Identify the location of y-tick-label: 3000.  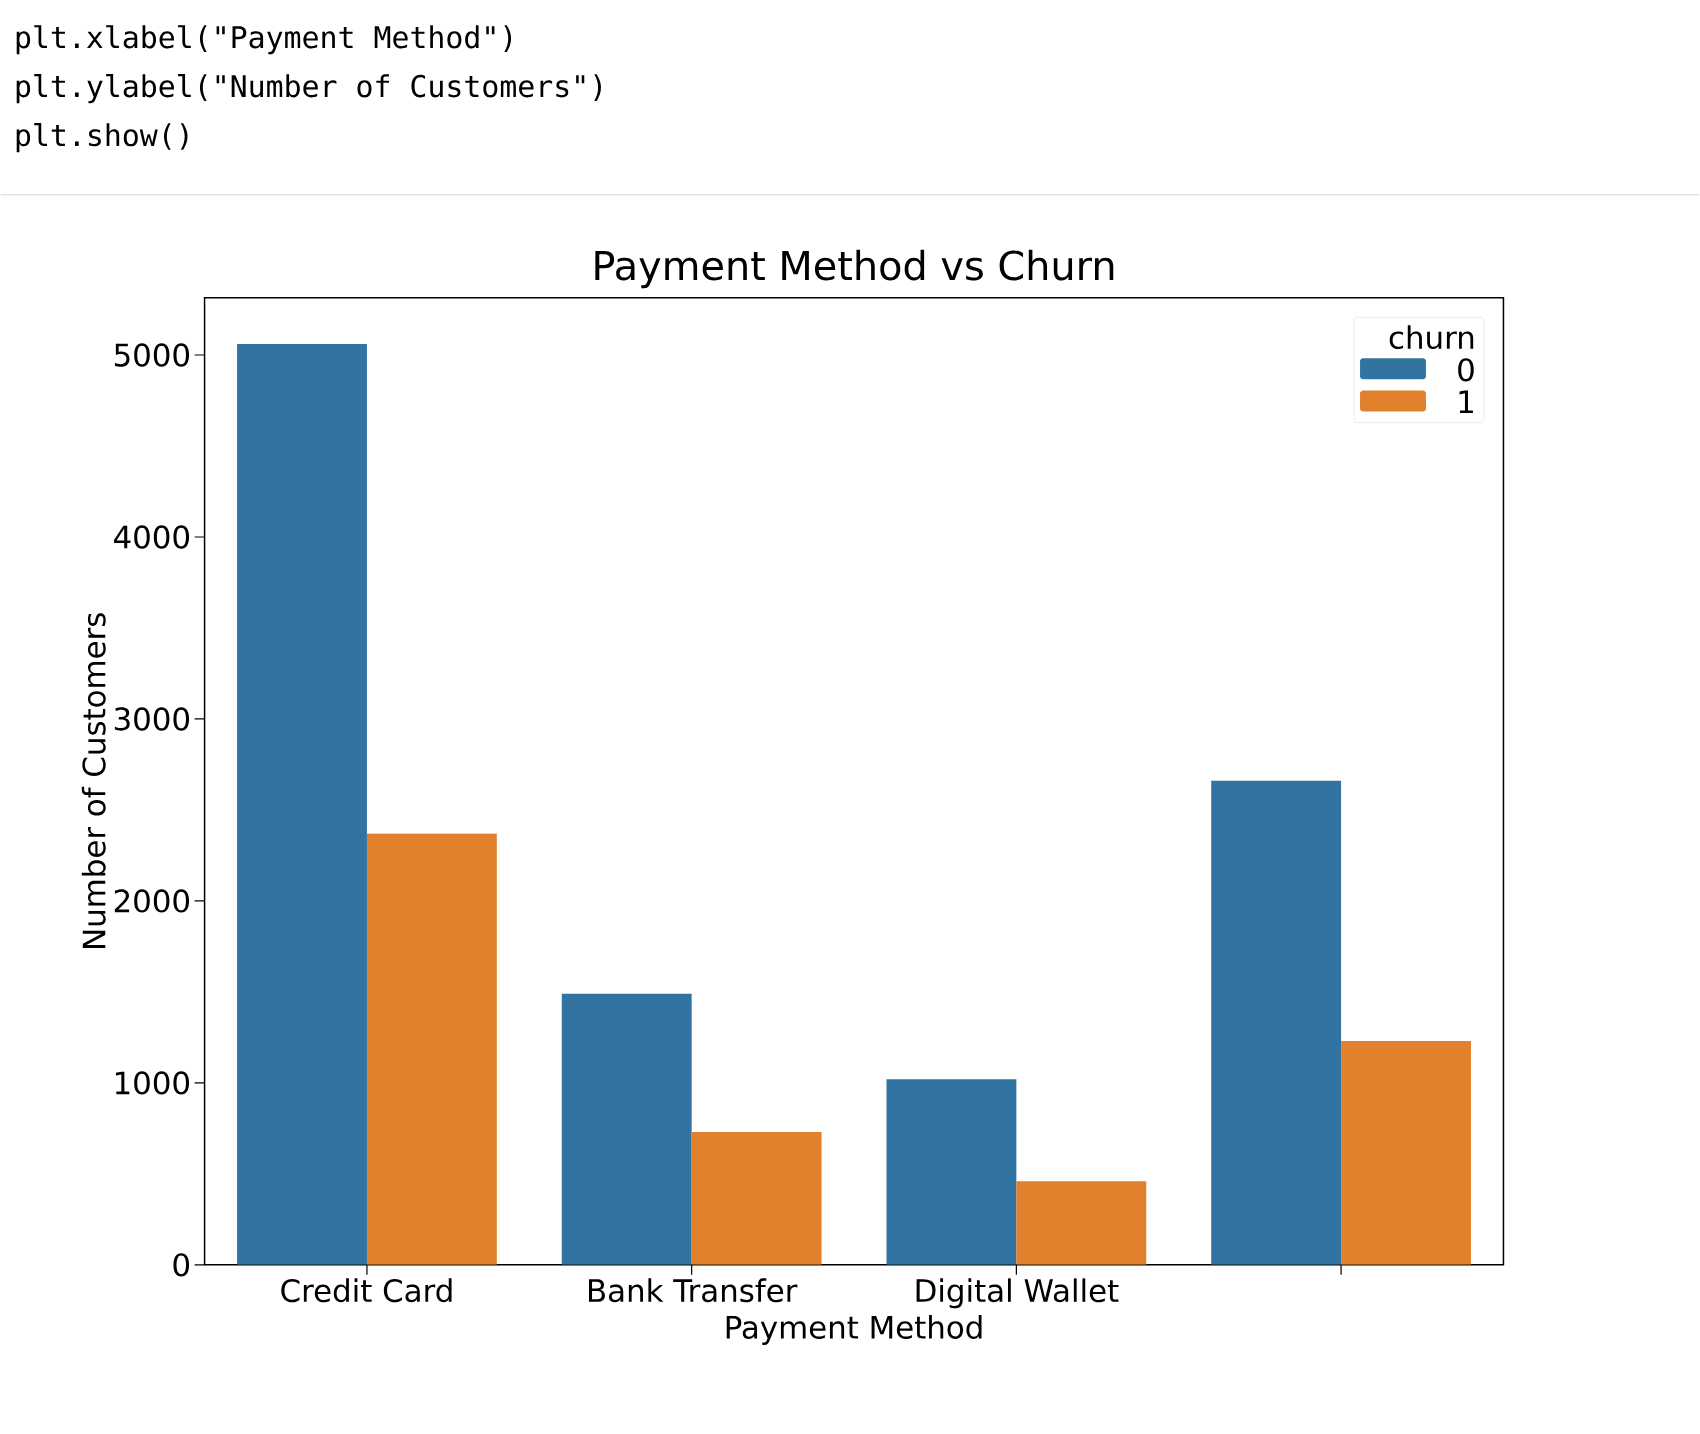
(152, 719).